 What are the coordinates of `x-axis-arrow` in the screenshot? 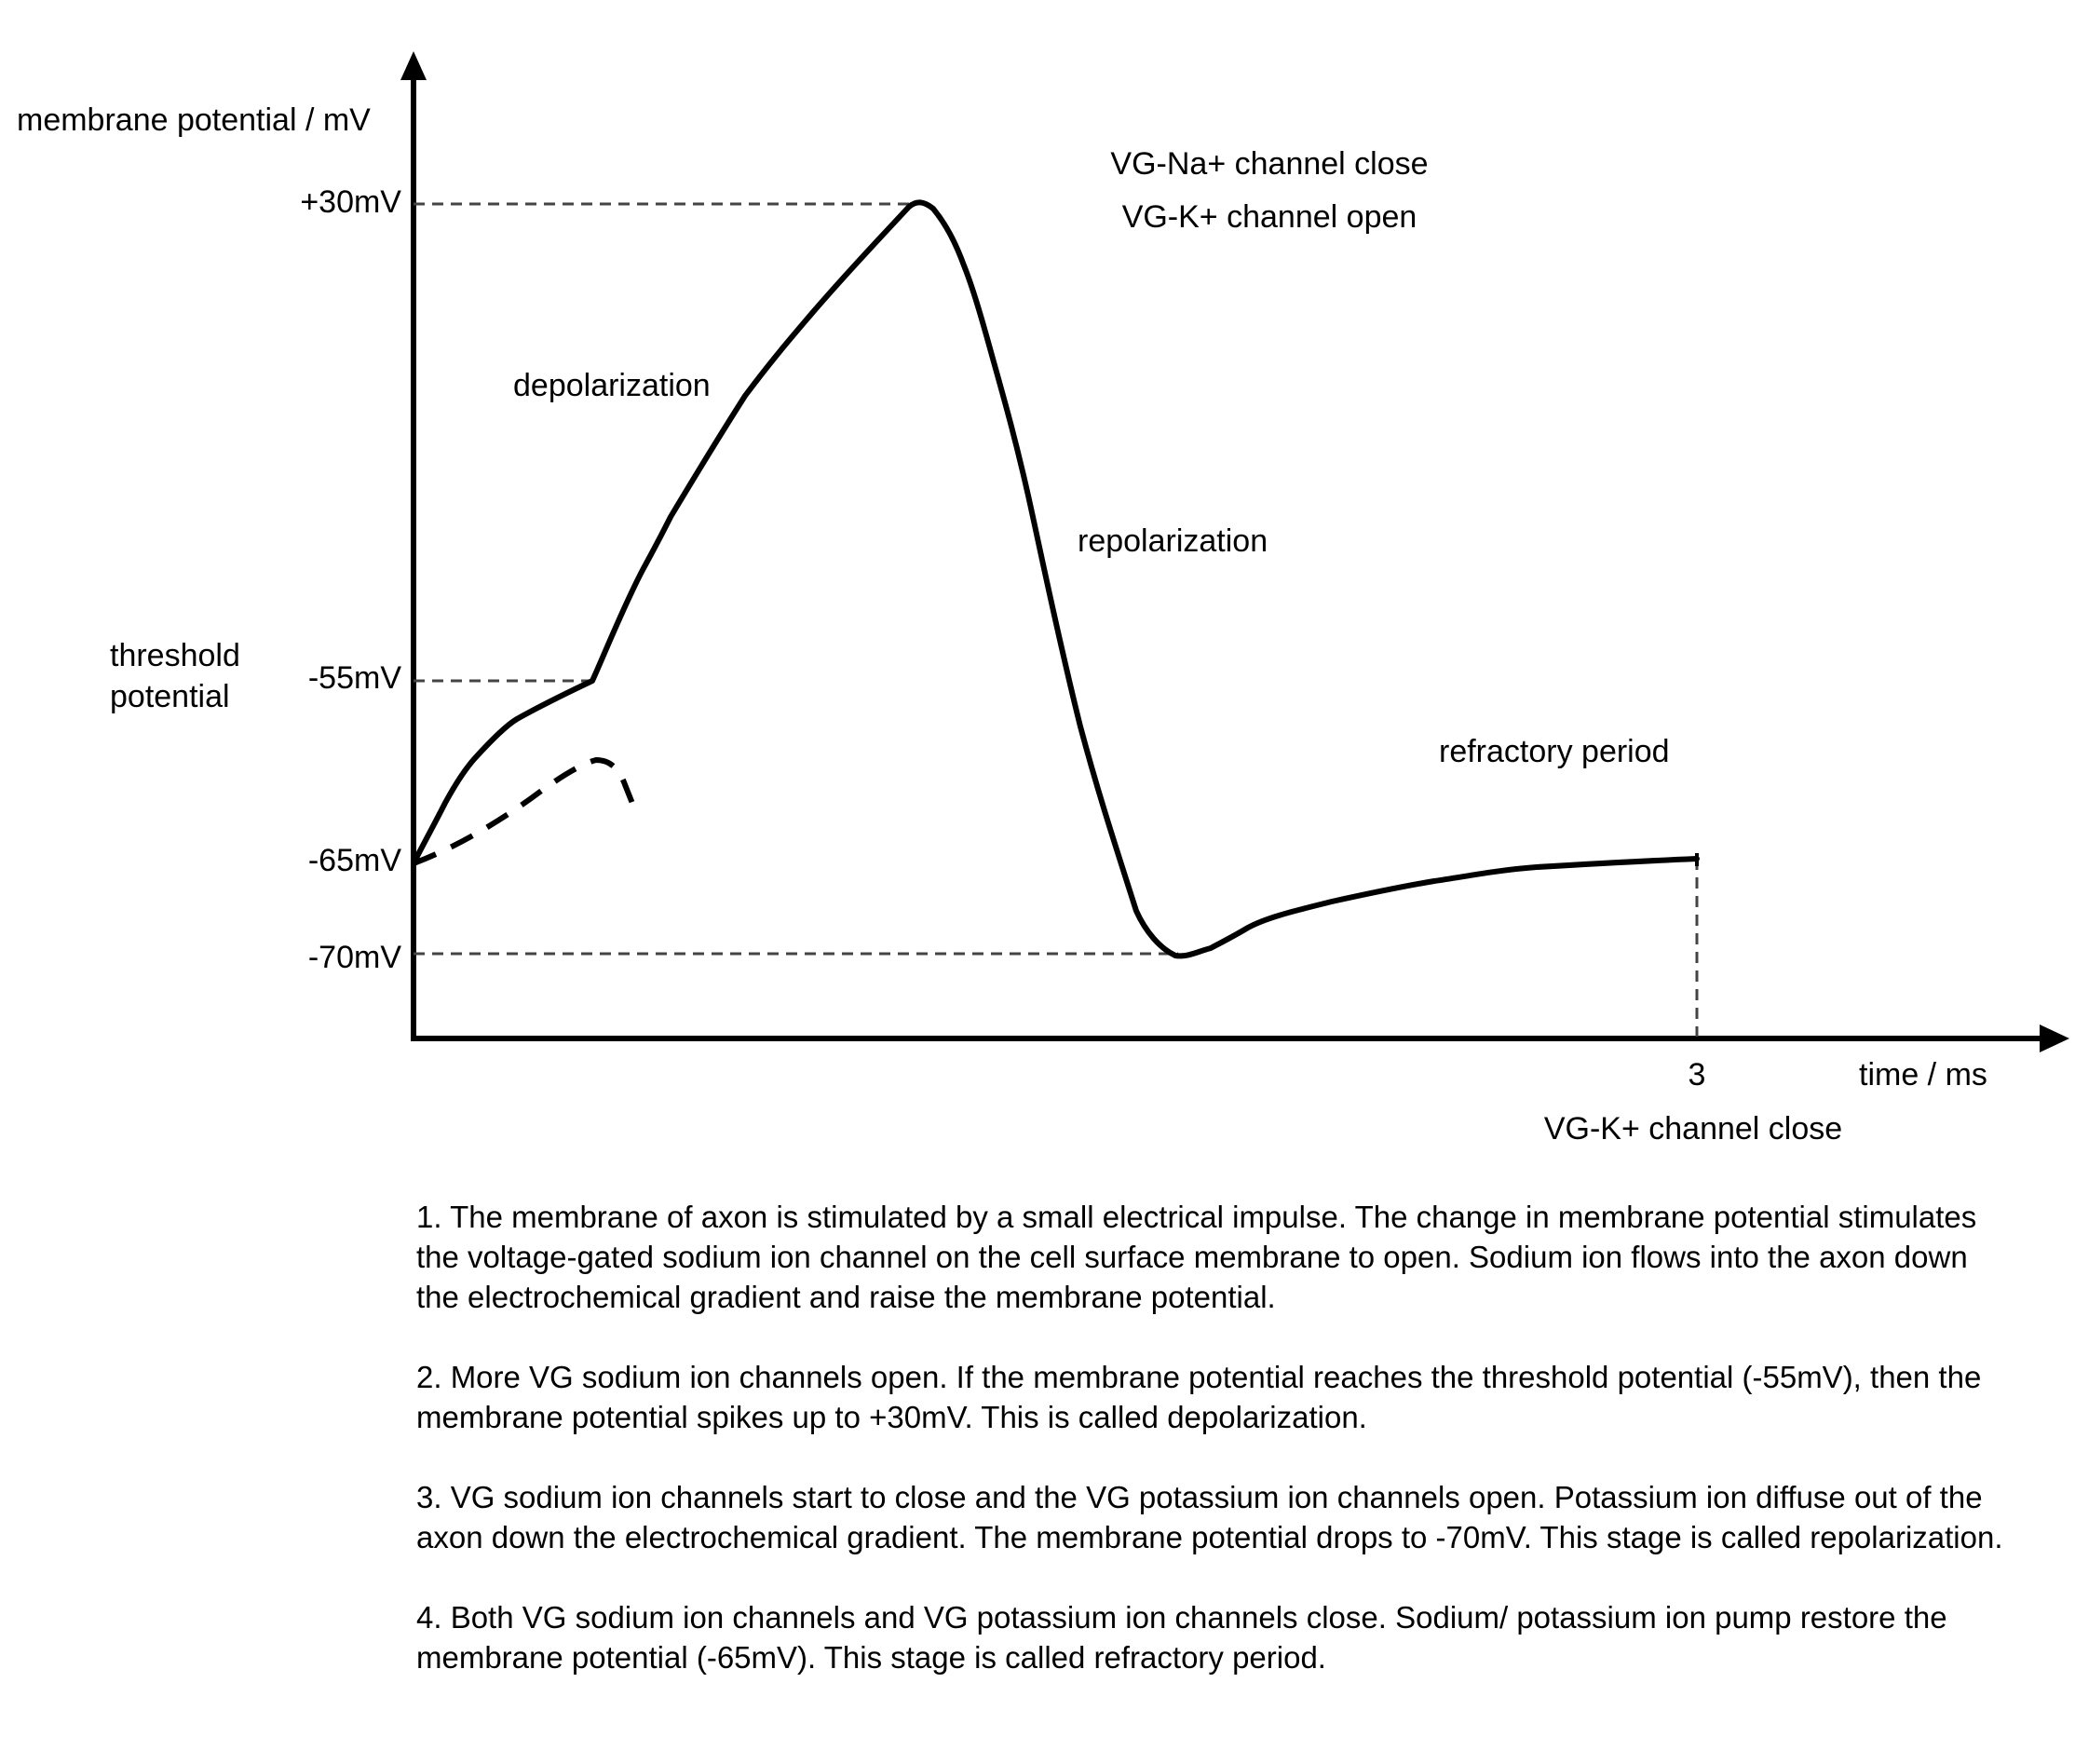 It's located at (2054, 1038).